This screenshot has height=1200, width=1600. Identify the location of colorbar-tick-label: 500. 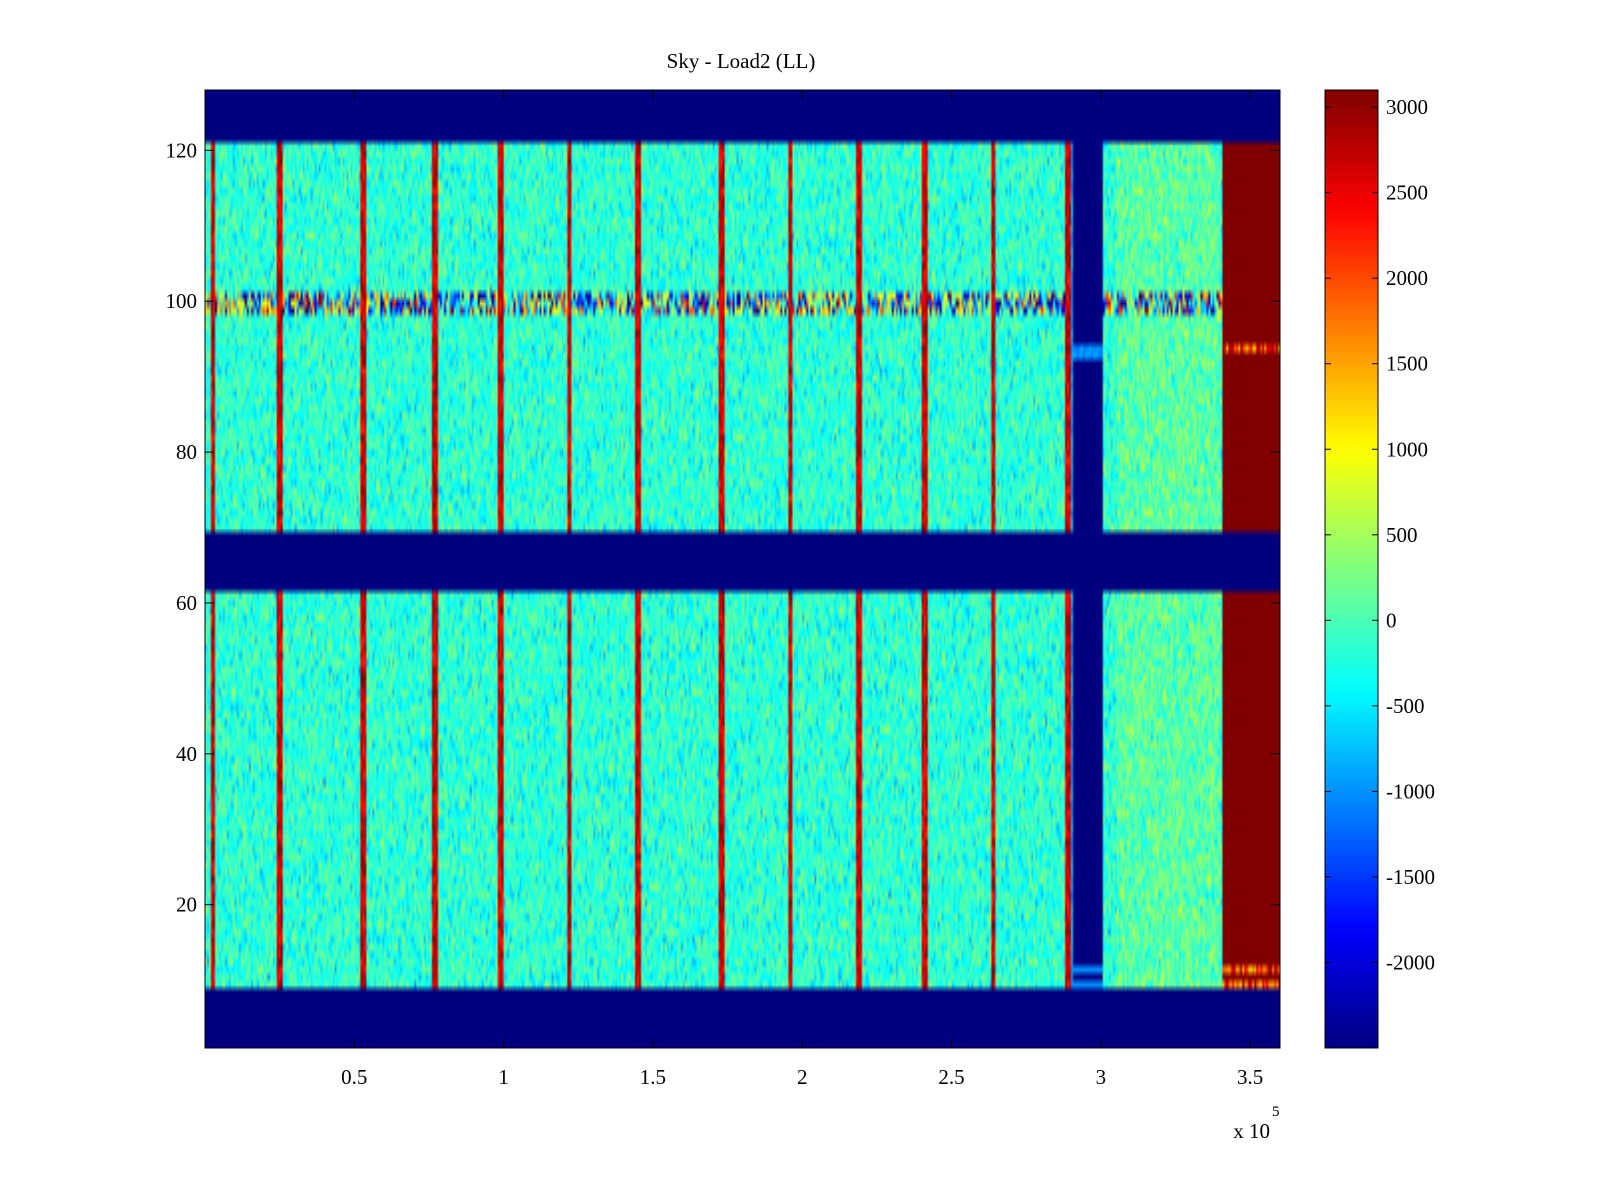
(1402, 535).